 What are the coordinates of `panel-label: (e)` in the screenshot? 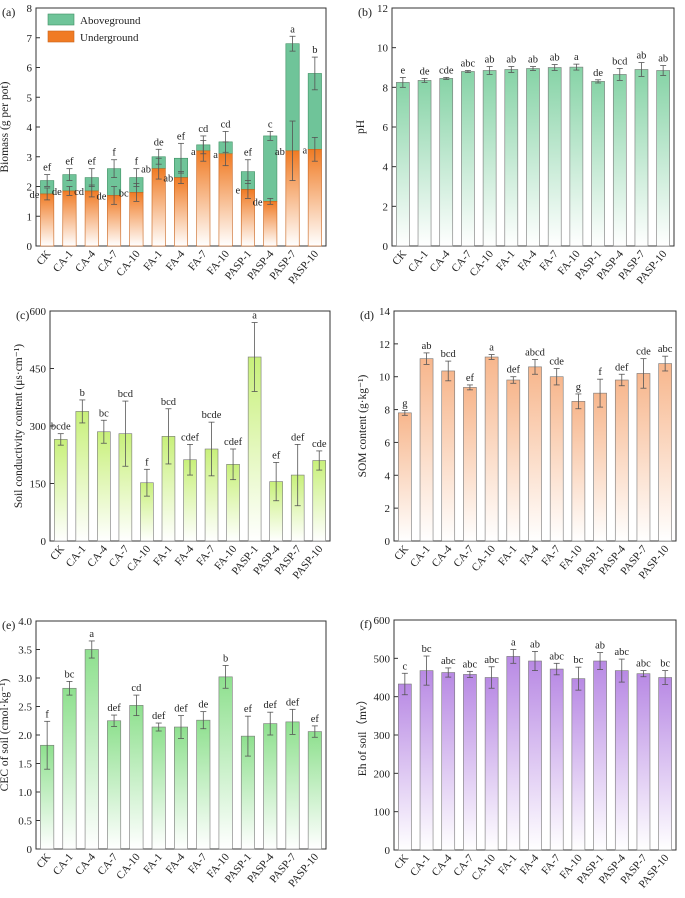 It's located at (8, 625).